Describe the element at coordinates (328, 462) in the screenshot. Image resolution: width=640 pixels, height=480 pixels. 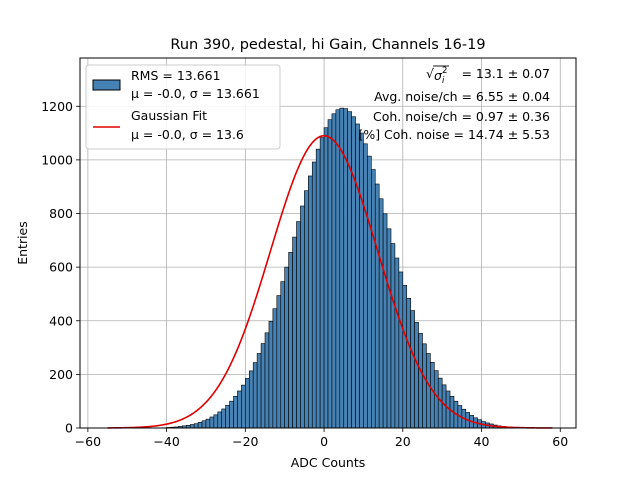
I see `x-axis-label: ADC Counts` at that location.